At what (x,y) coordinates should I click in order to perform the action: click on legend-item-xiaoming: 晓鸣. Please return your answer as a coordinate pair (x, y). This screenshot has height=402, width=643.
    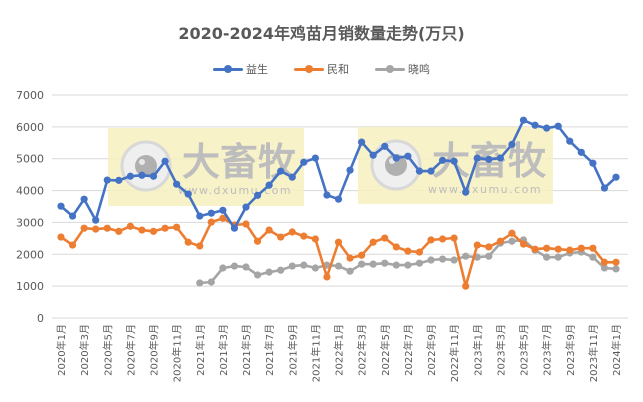
    Looking at the image, I should click on (402, 69).